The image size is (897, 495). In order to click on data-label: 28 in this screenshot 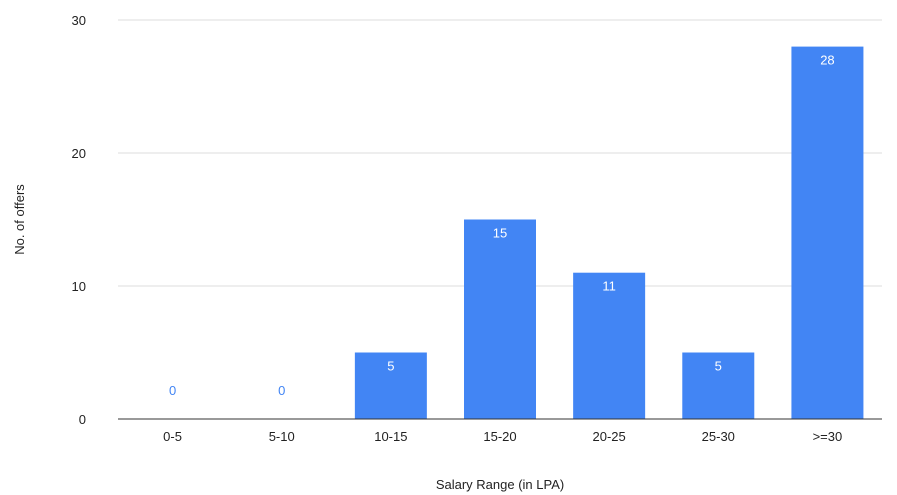, I will do `click(827, 60)`.